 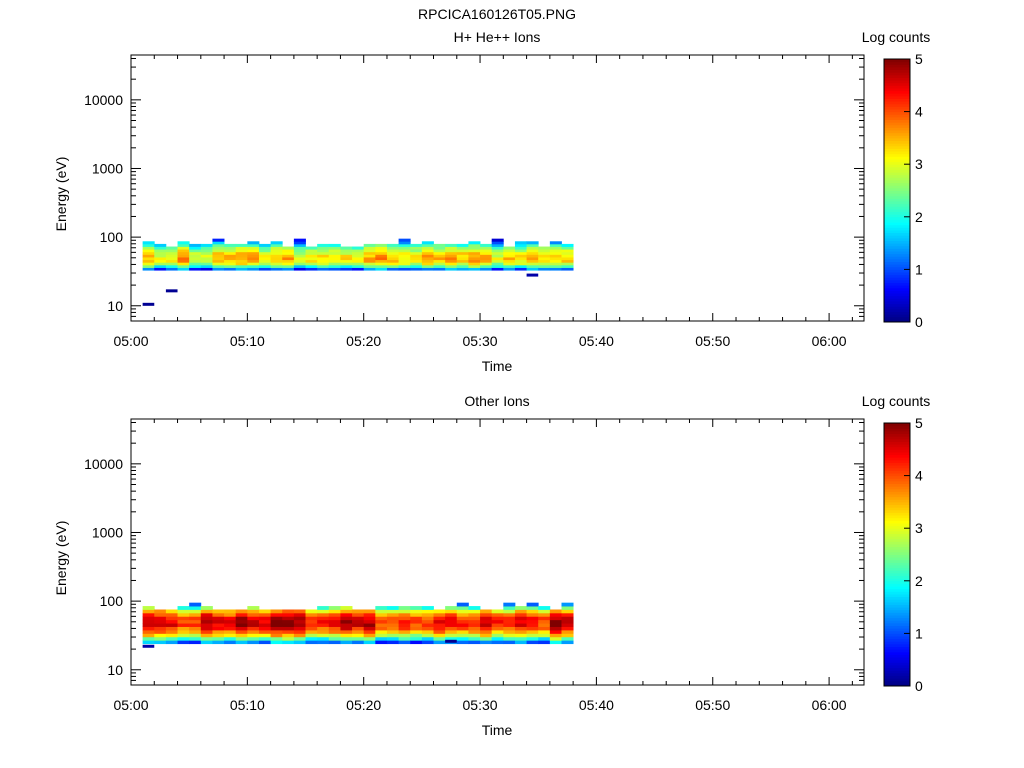 What do you see at coordinates (919, 59) in the screenshot?
I see `colorbar-tick-label: 5` at bounding box center [919, 59].